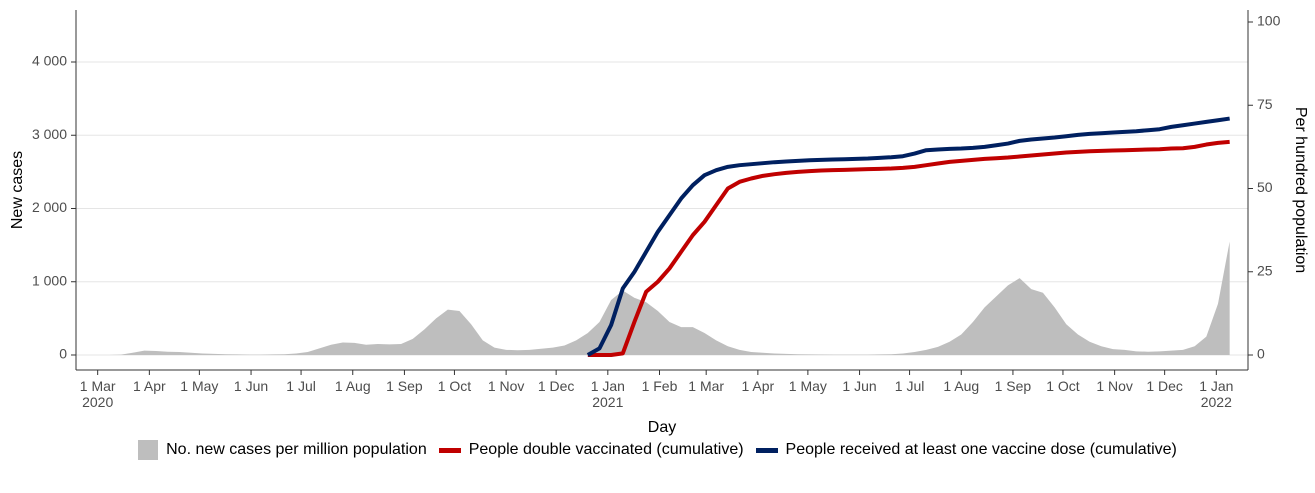  Describe the element at coordinates (1261, 354) in the screenshot. I see `y2-tick-label: 0` at that location.